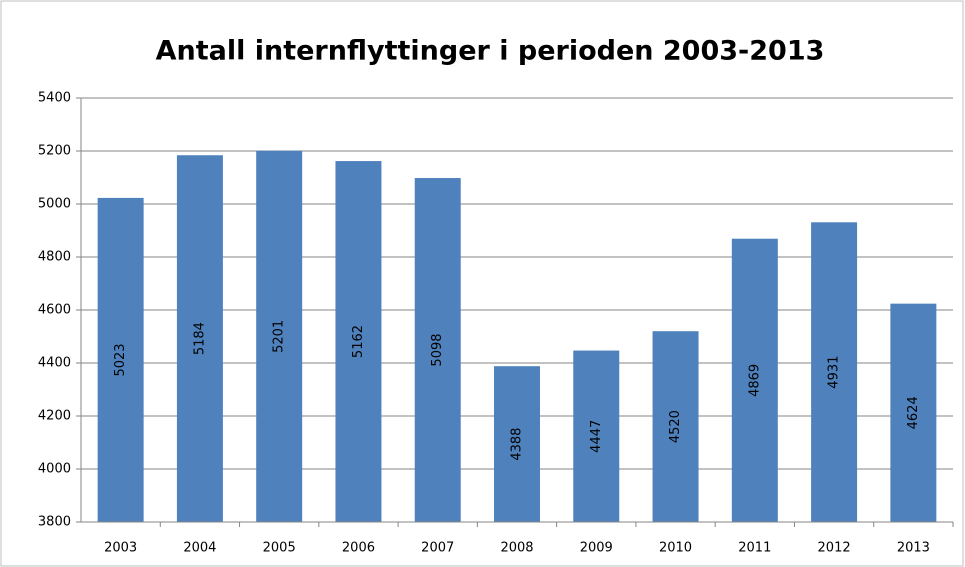 The image size is (965, 567). I want to click on data-label: 4388, so click(517, 444).